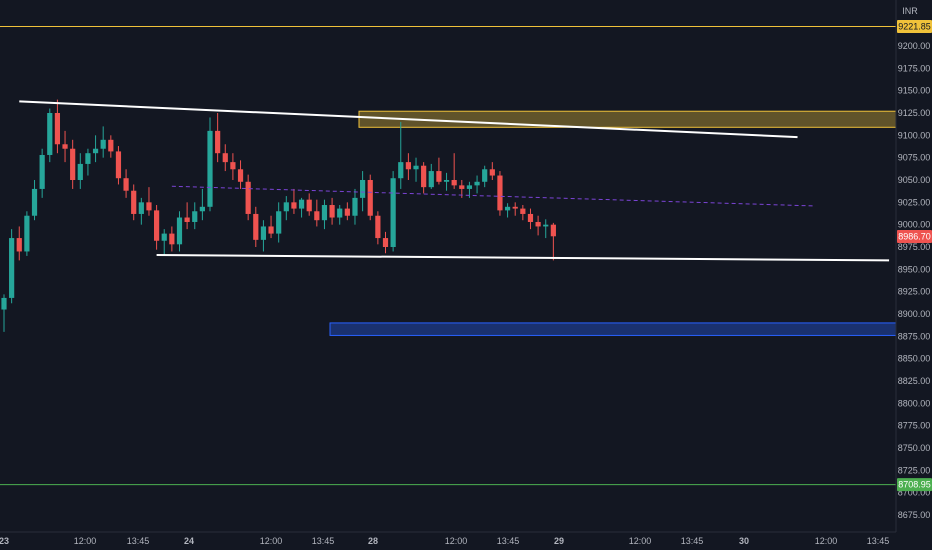  I want to click on price-tag-label: 8986.70, so click(914, 237).